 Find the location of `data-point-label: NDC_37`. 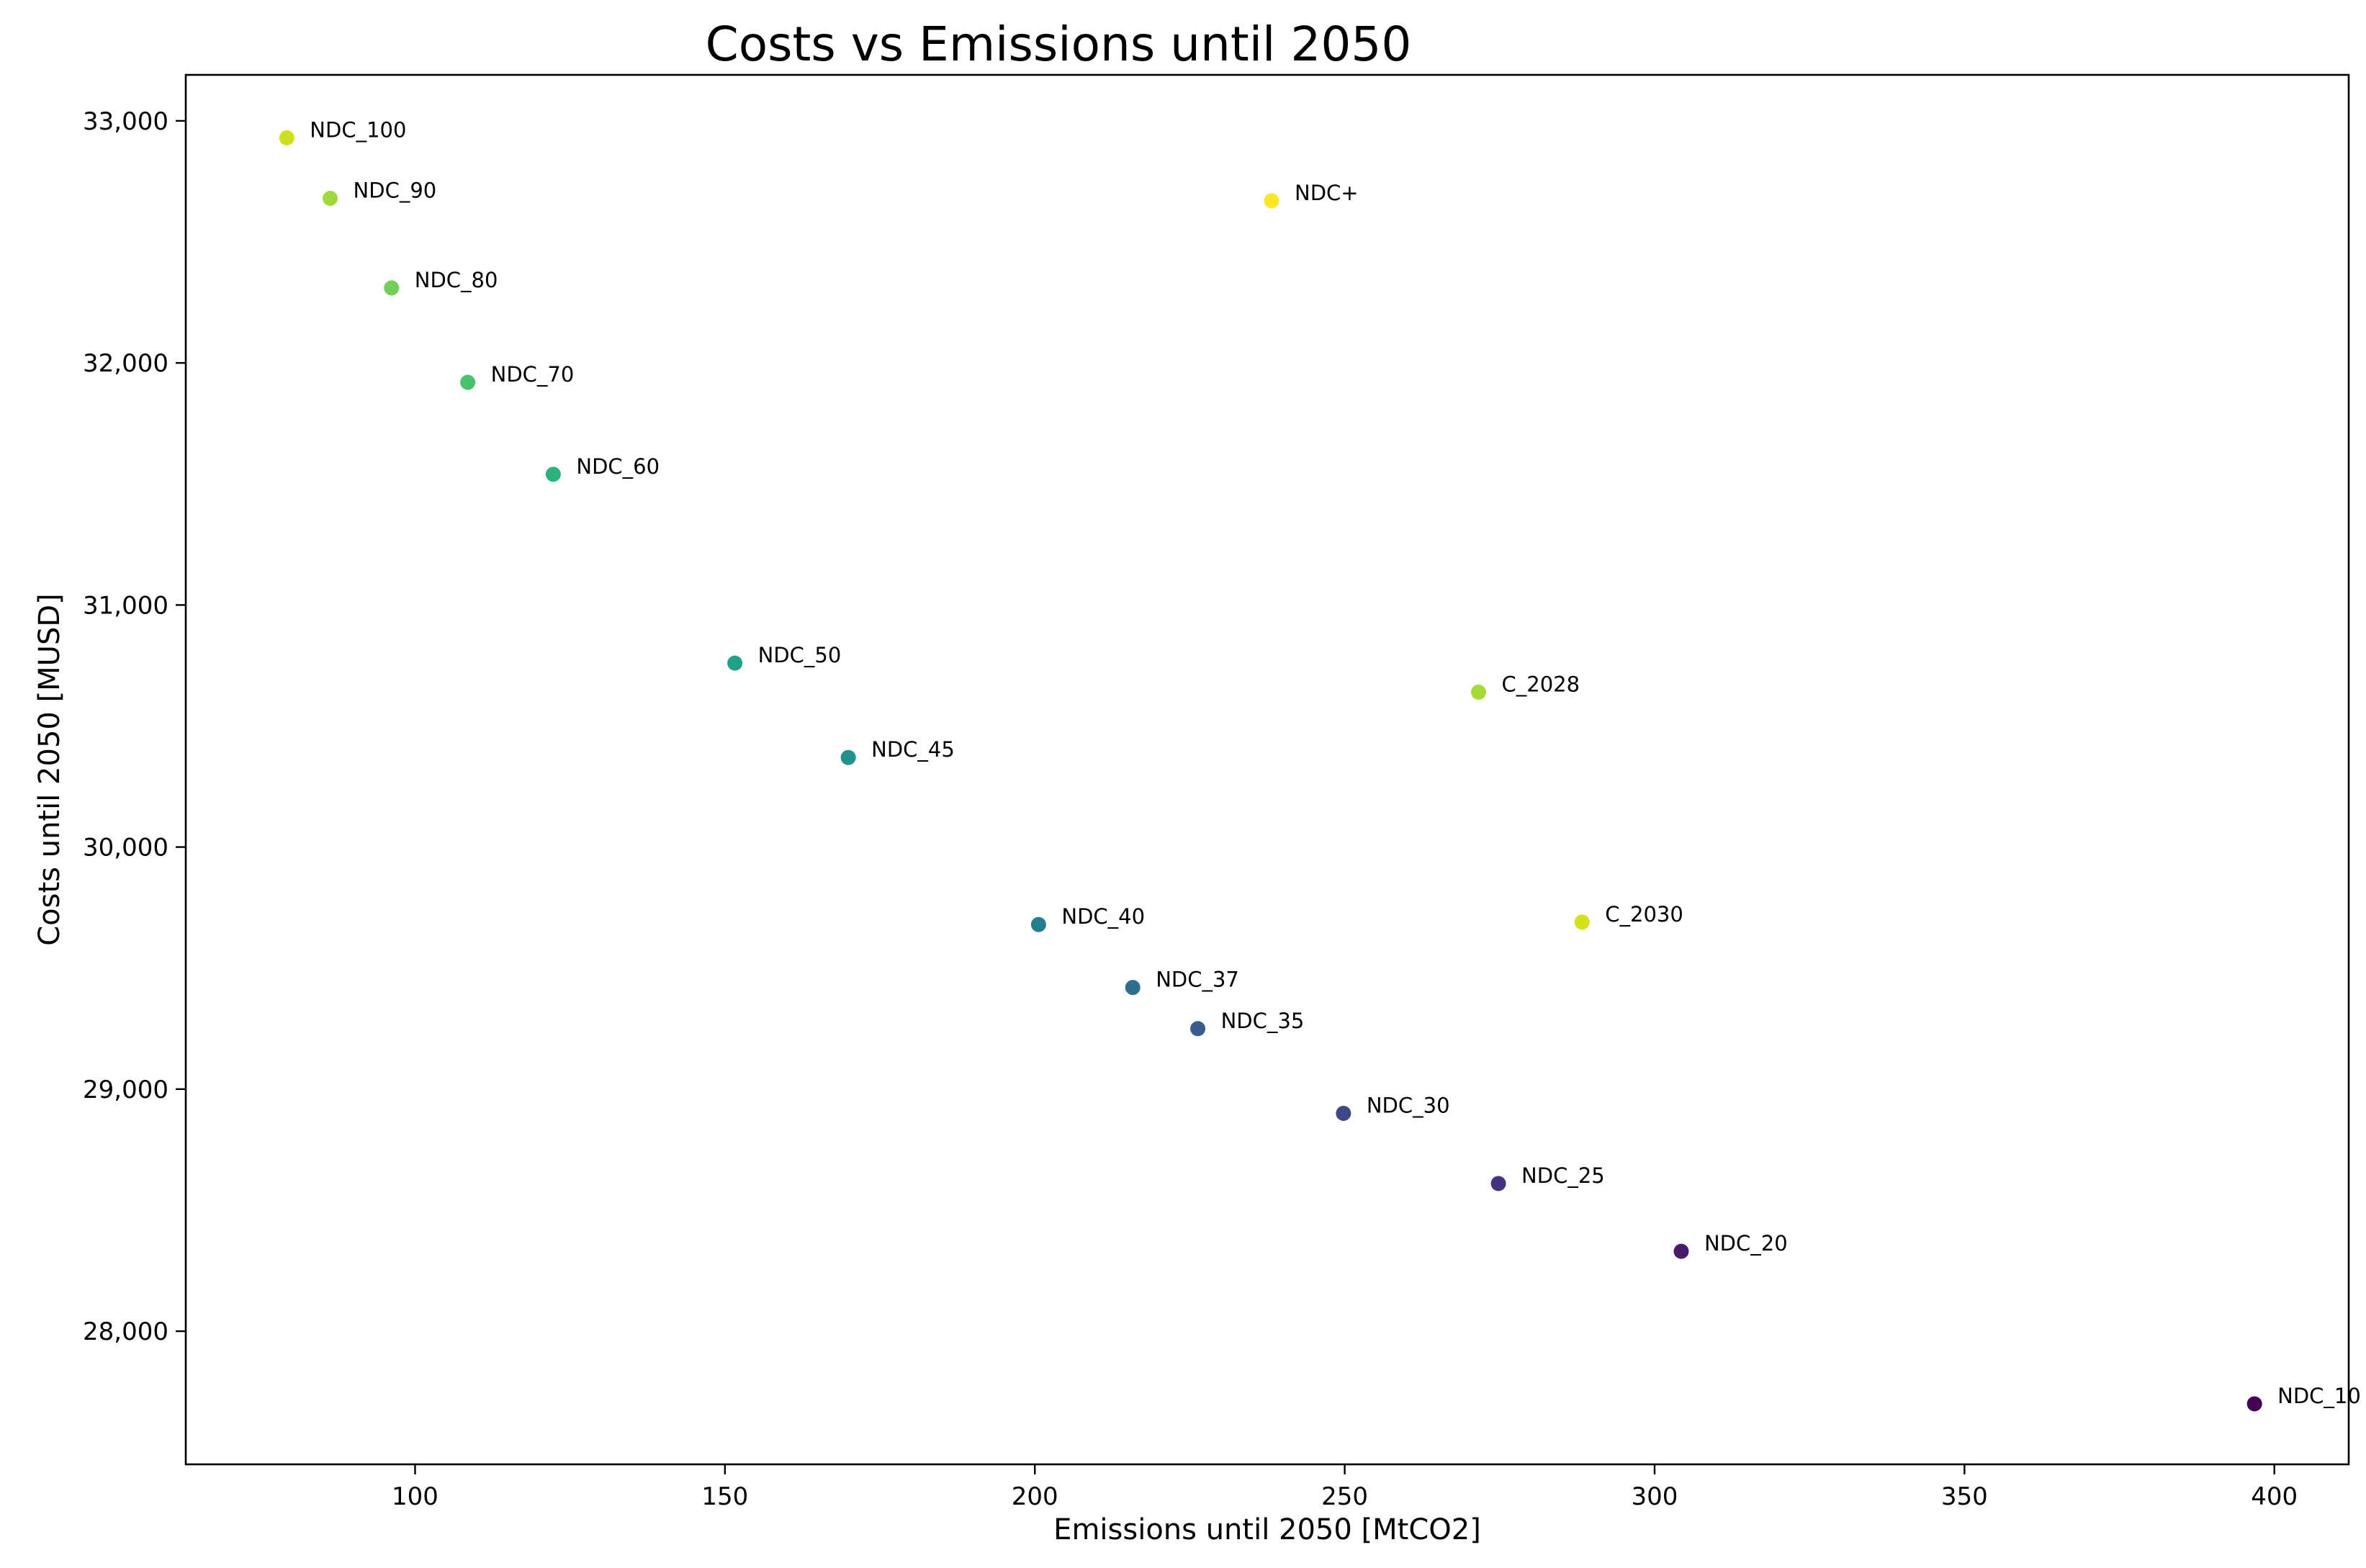

data-point-label: NDC_37 is located at coordinates (1198, 980).